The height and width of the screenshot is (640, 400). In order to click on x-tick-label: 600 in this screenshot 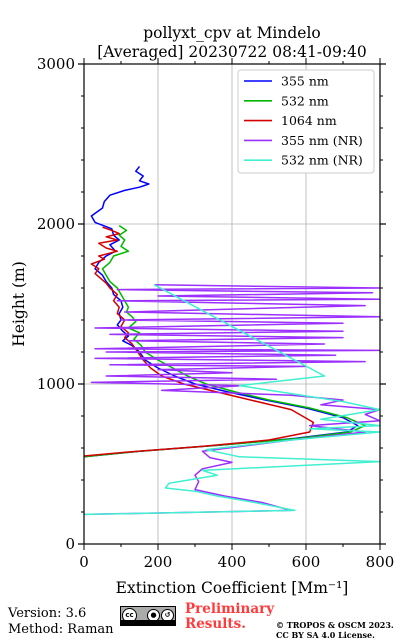, I will do `click(306, 562)`.